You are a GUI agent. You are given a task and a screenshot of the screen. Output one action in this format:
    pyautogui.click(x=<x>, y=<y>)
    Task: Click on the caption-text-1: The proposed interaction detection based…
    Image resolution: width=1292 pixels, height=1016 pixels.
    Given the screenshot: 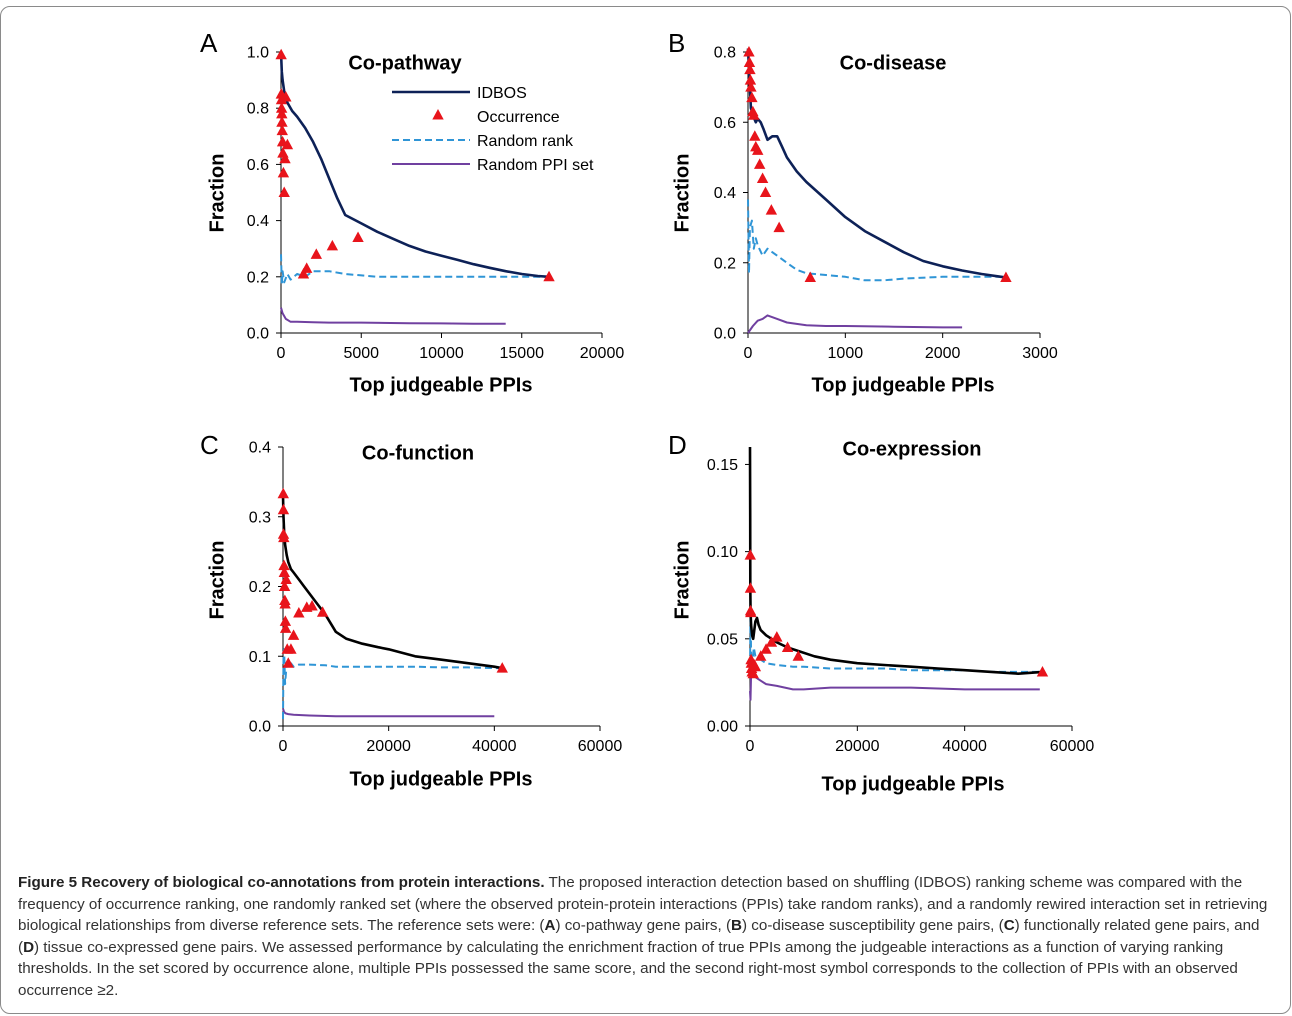 What is the action you would take?
    pyautogui.click(x=643, y=904)
    